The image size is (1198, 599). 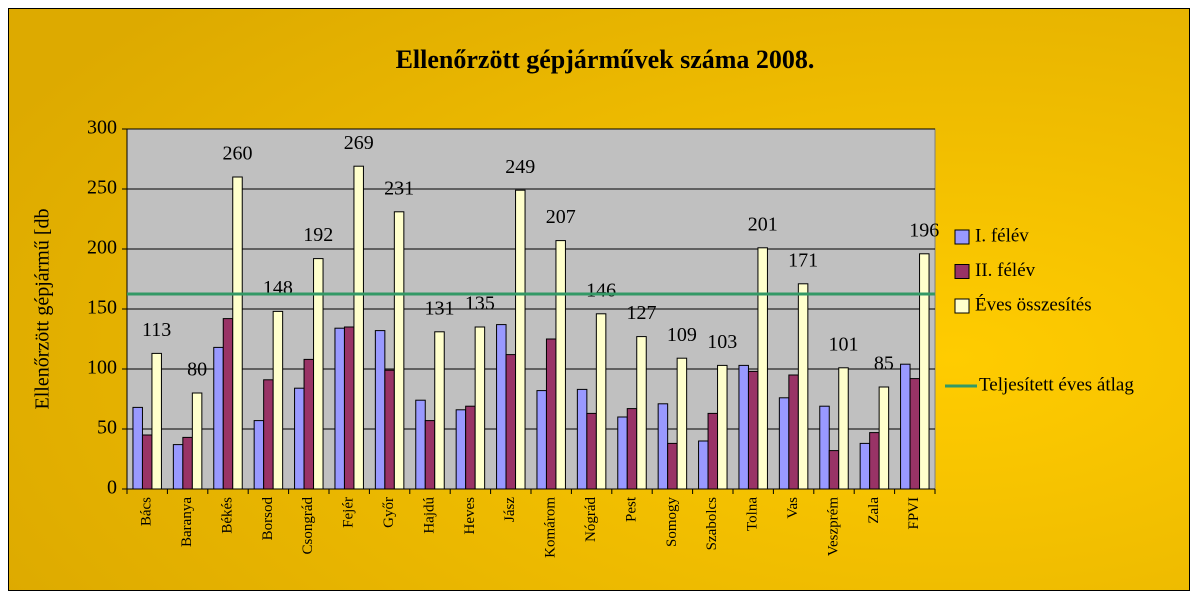 What do you see at coordinates (1005, 270) in the screenshot?
I see `legend-label: II. félév` at bounding box center [1005, 270].